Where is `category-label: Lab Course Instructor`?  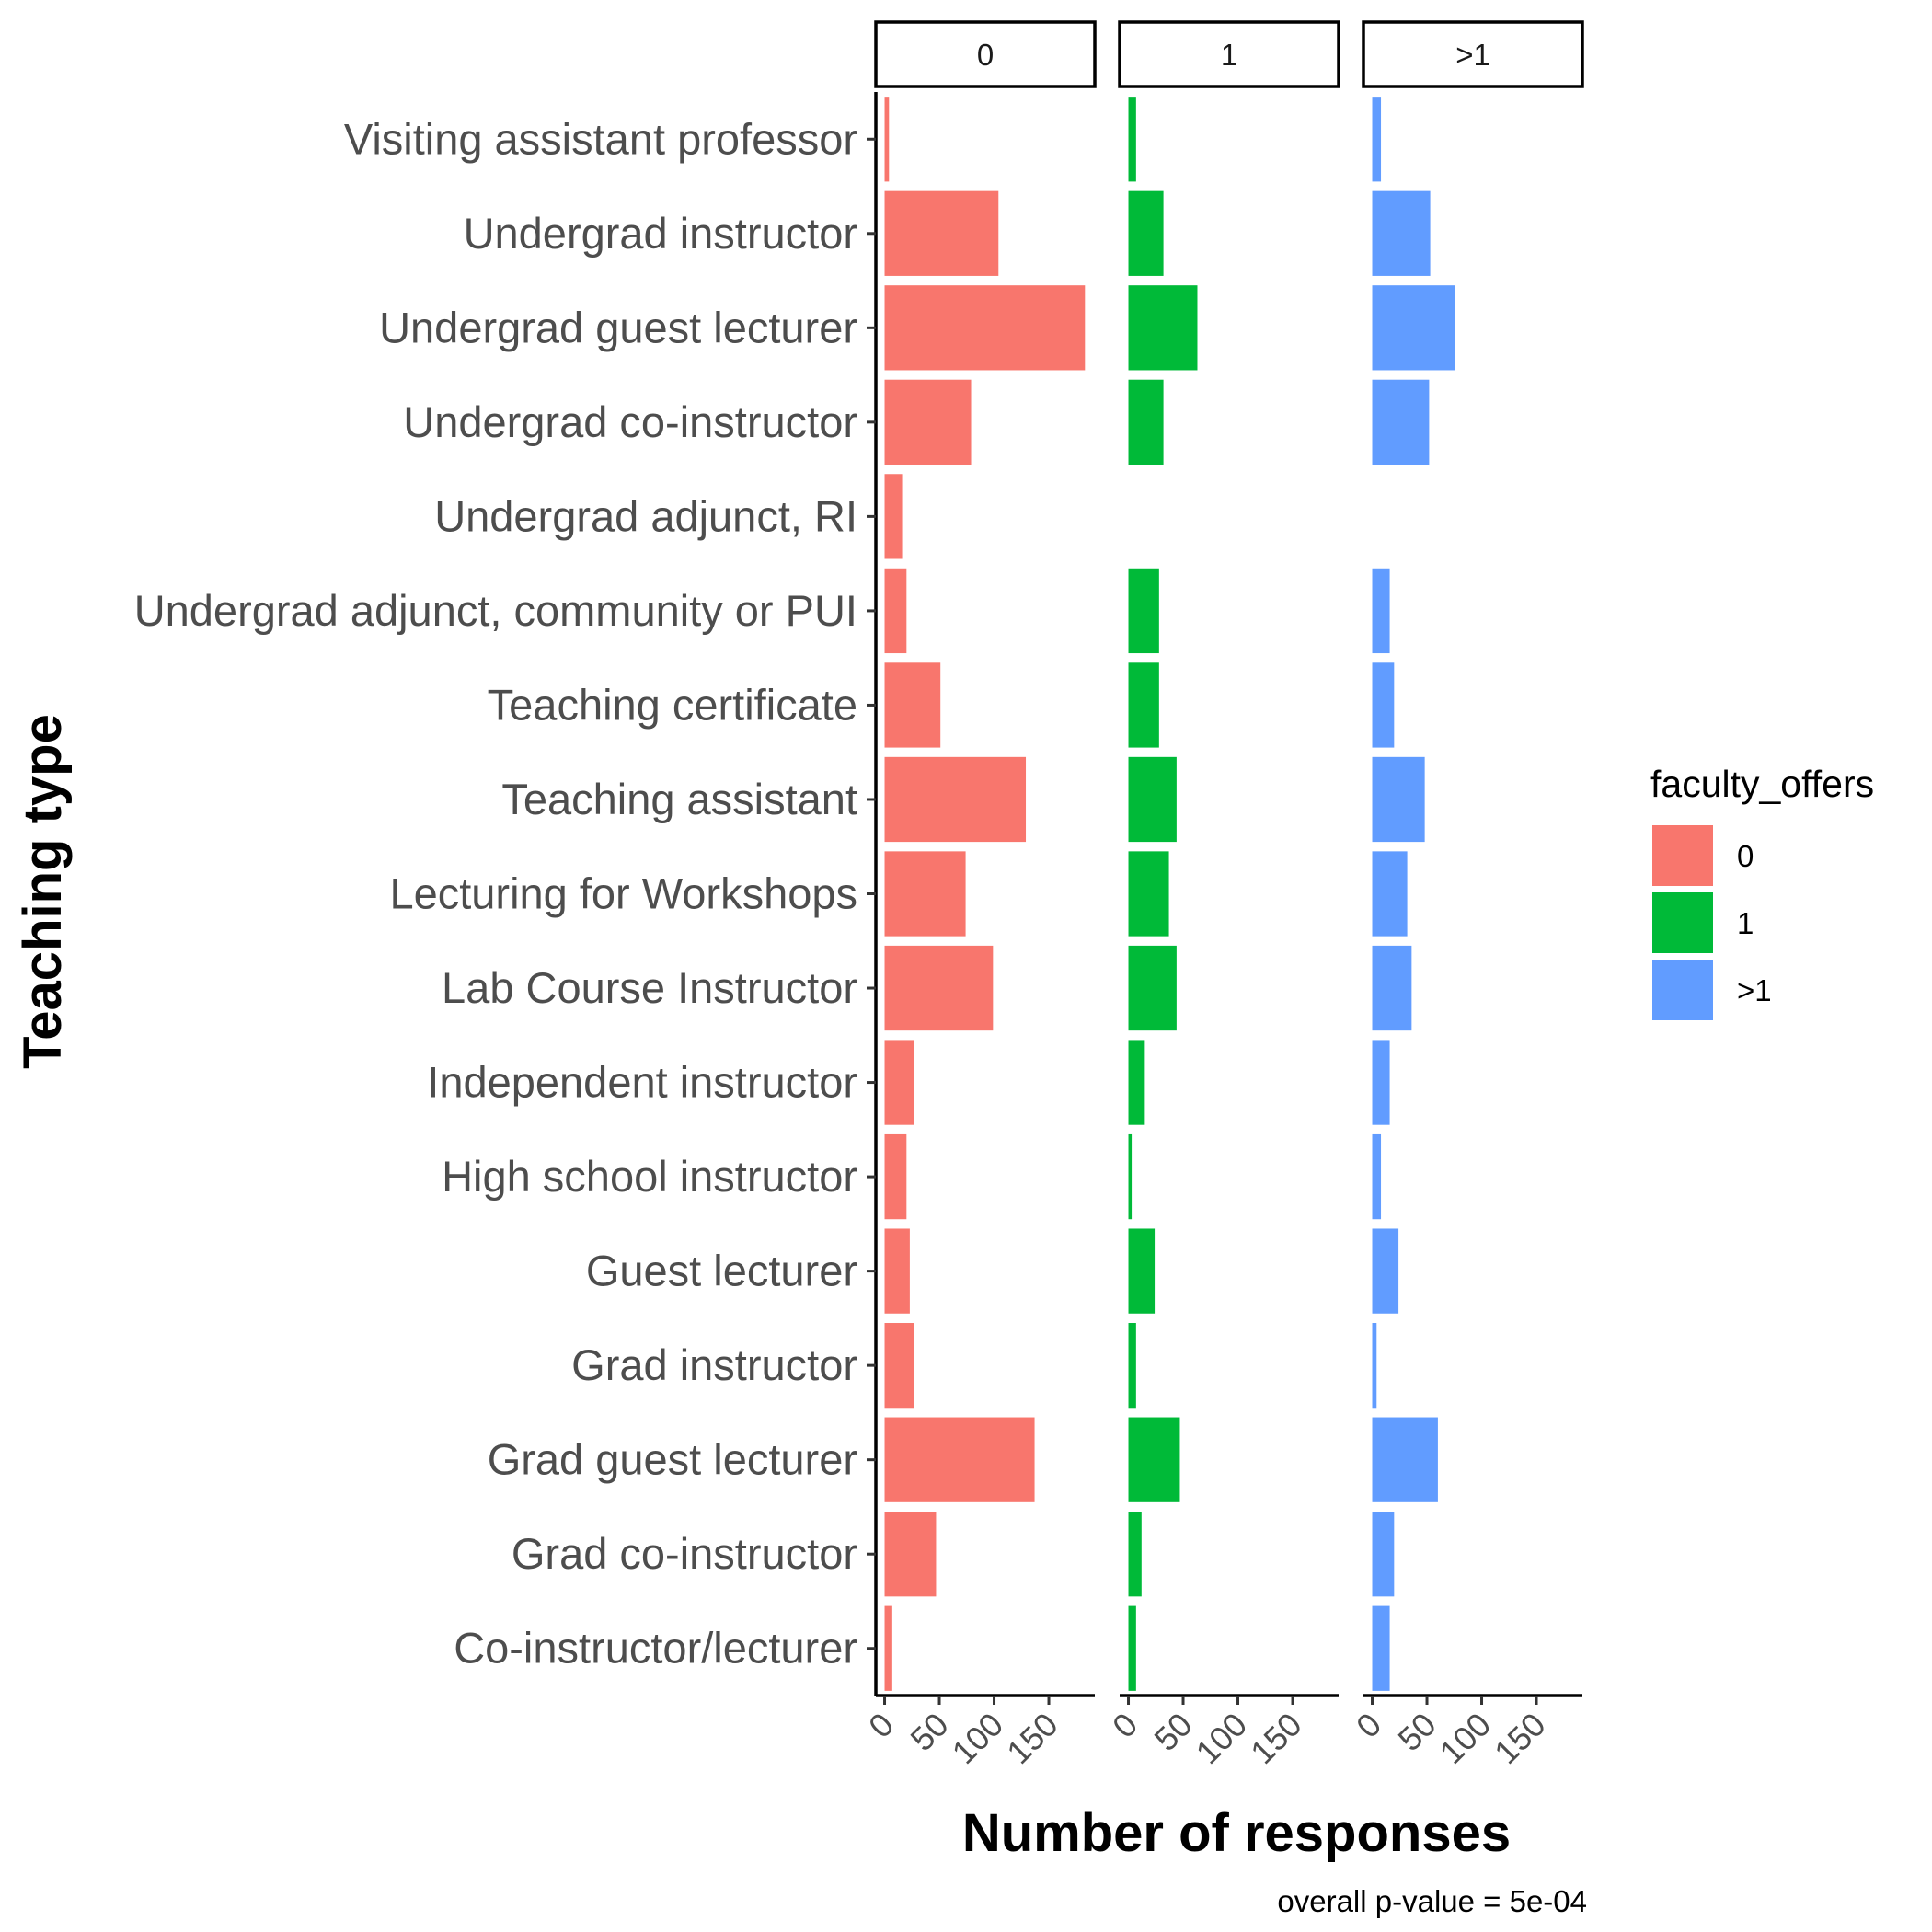 category-label: Lab Course Instructor is located at coordinates (649, 987).